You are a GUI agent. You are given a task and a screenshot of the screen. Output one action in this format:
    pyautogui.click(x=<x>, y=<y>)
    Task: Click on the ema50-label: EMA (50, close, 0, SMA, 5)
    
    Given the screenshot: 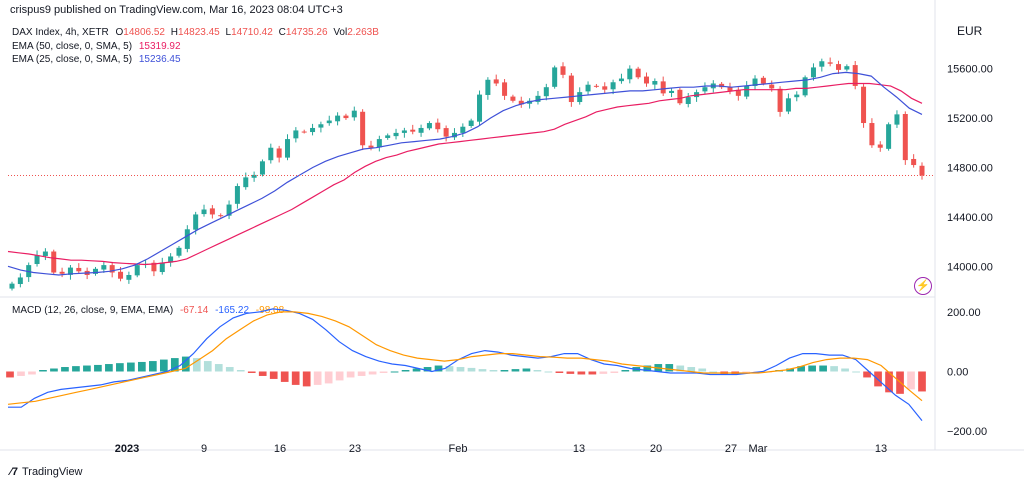 What is the action you would take?
    pyautogui.click(x=72, y=46)
    